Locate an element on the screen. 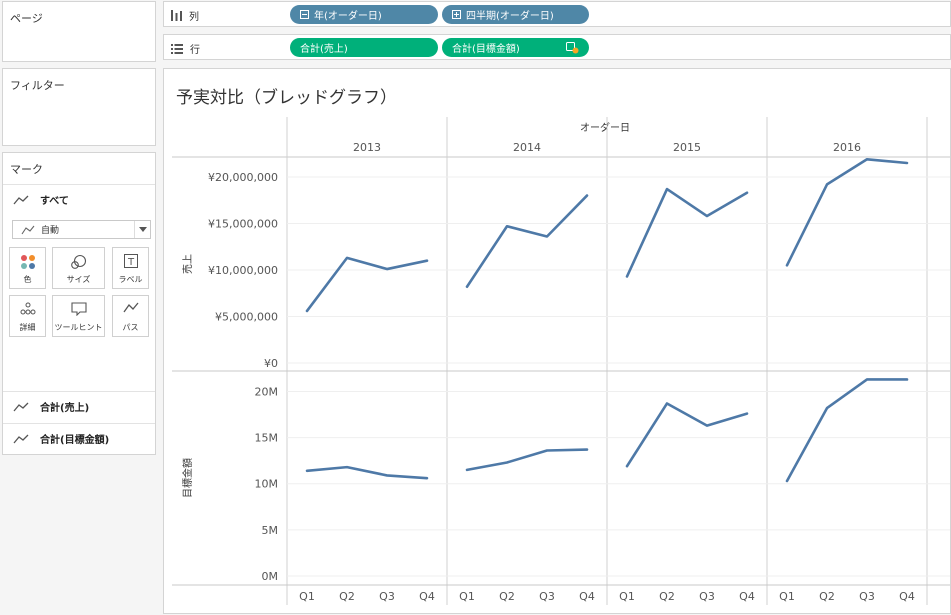 The width and height of the screenshot is (951, 615). column-pill-year: 年(オーダー日) is located at coordinates (364, 14).